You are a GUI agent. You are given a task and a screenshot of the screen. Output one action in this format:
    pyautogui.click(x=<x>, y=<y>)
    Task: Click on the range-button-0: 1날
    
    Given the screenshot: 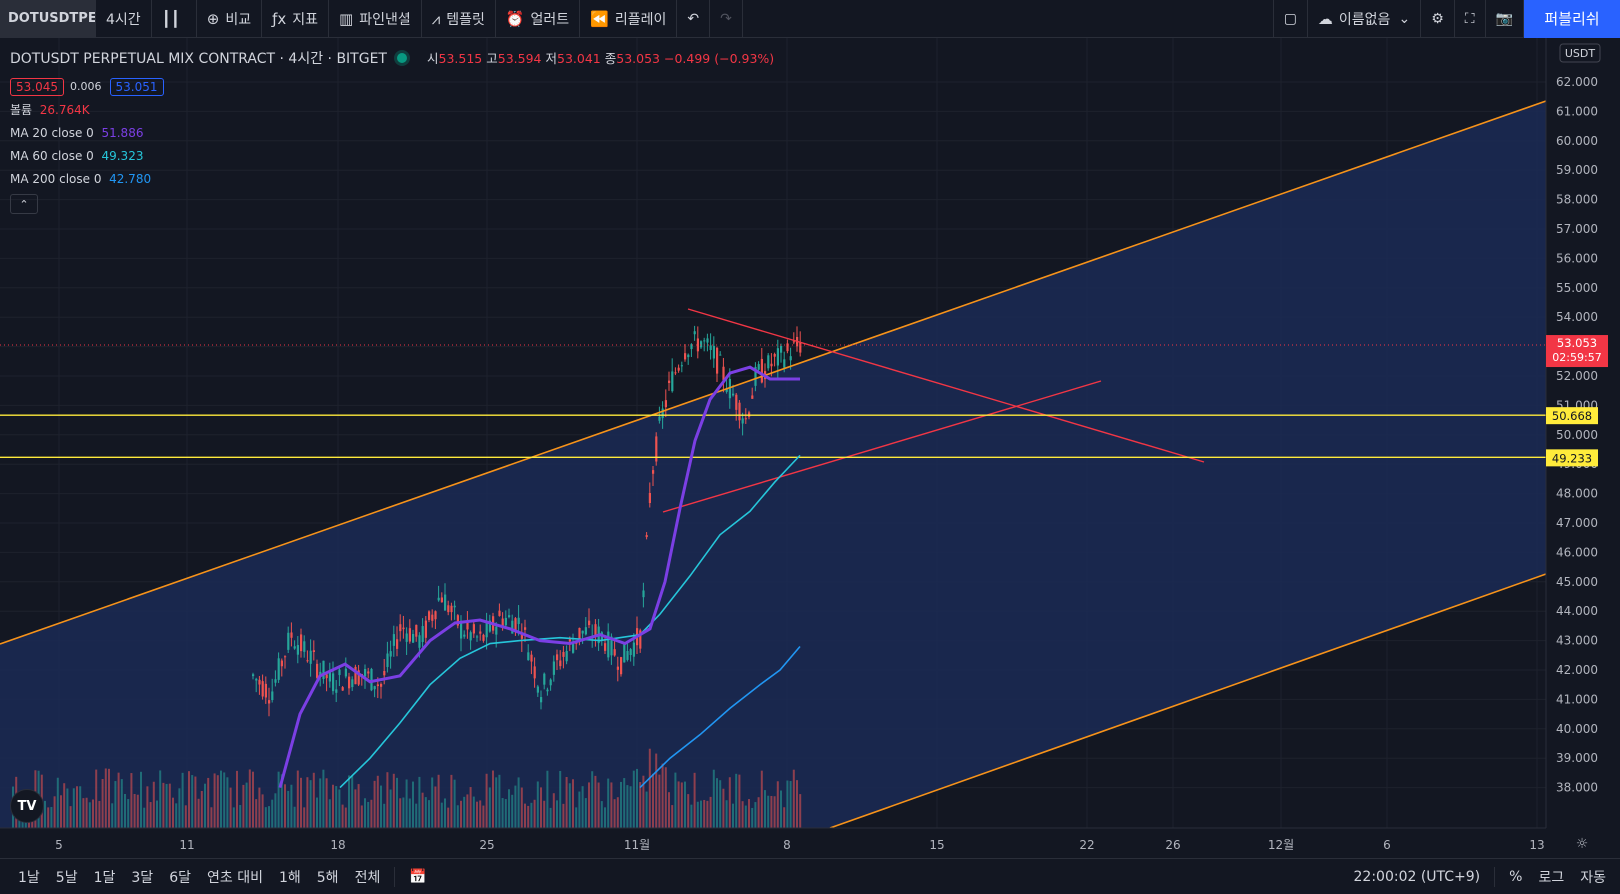 What is the action you would take?
    pyautogui.click(x=29, y=877)
    